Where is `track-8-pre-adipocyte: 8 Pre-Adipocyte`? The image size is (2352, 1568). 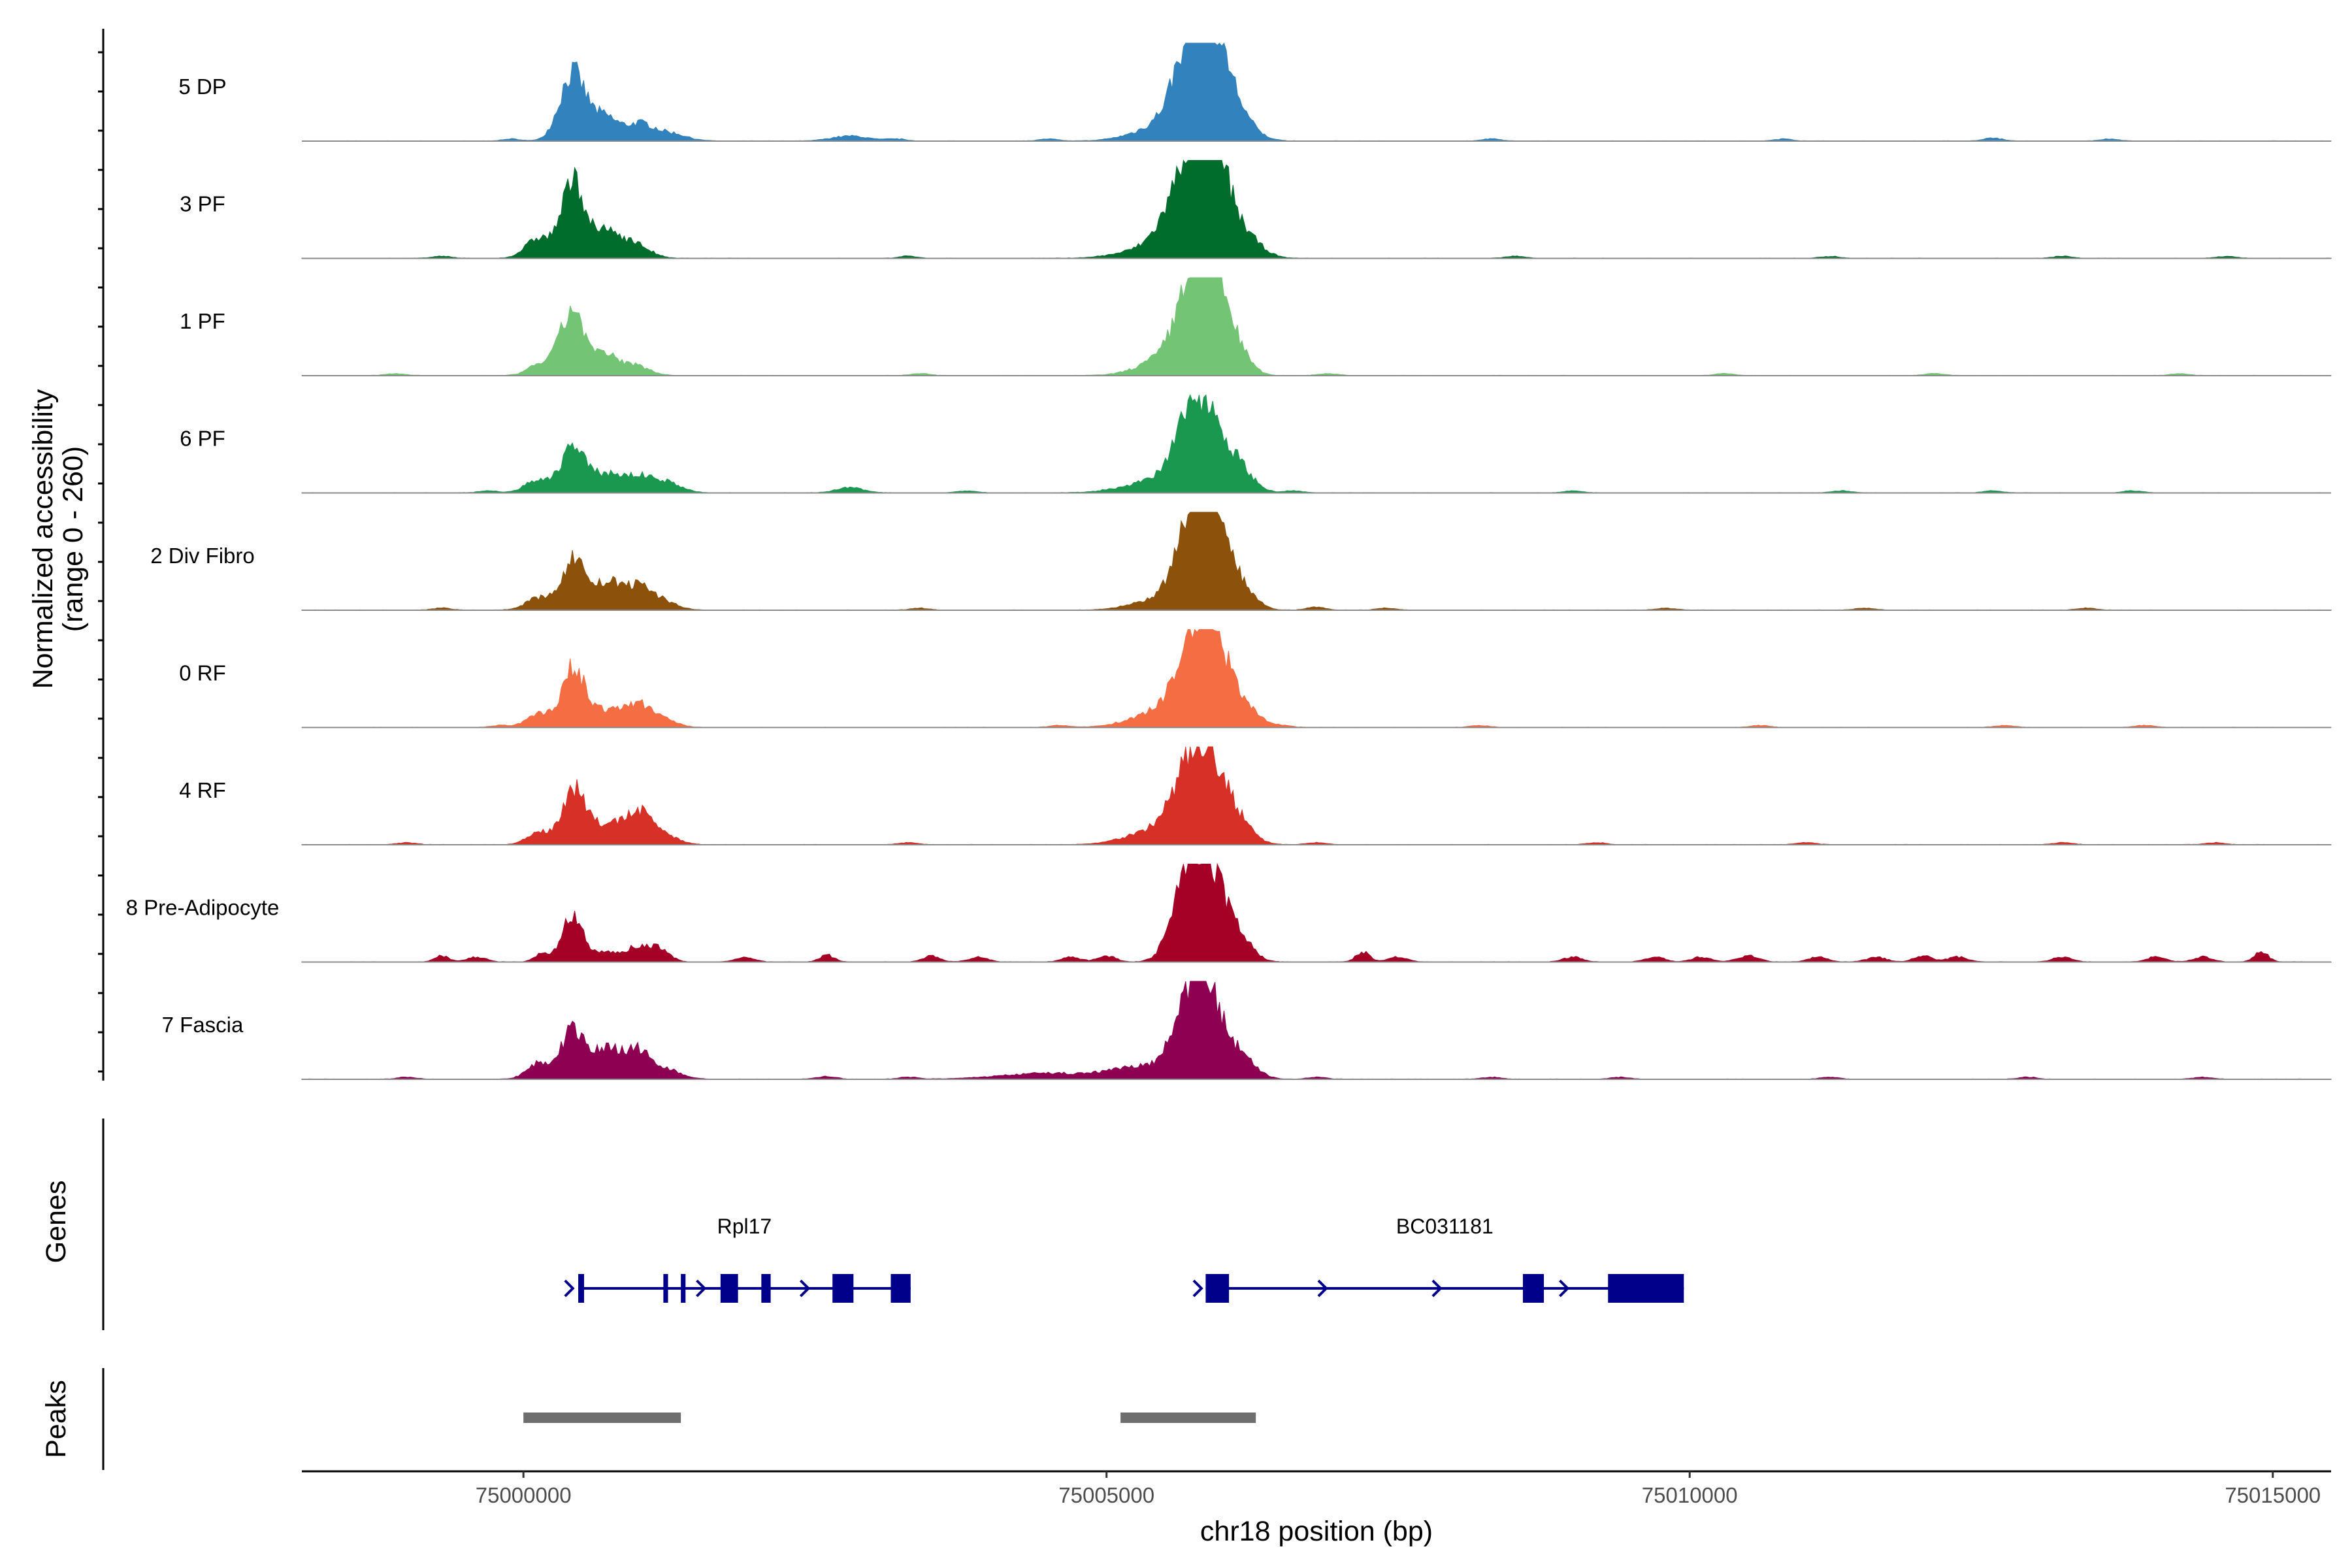 track-8-pre-adipocyte: 8 Pre-Adipocyte is located at coordinates (1229, 912).